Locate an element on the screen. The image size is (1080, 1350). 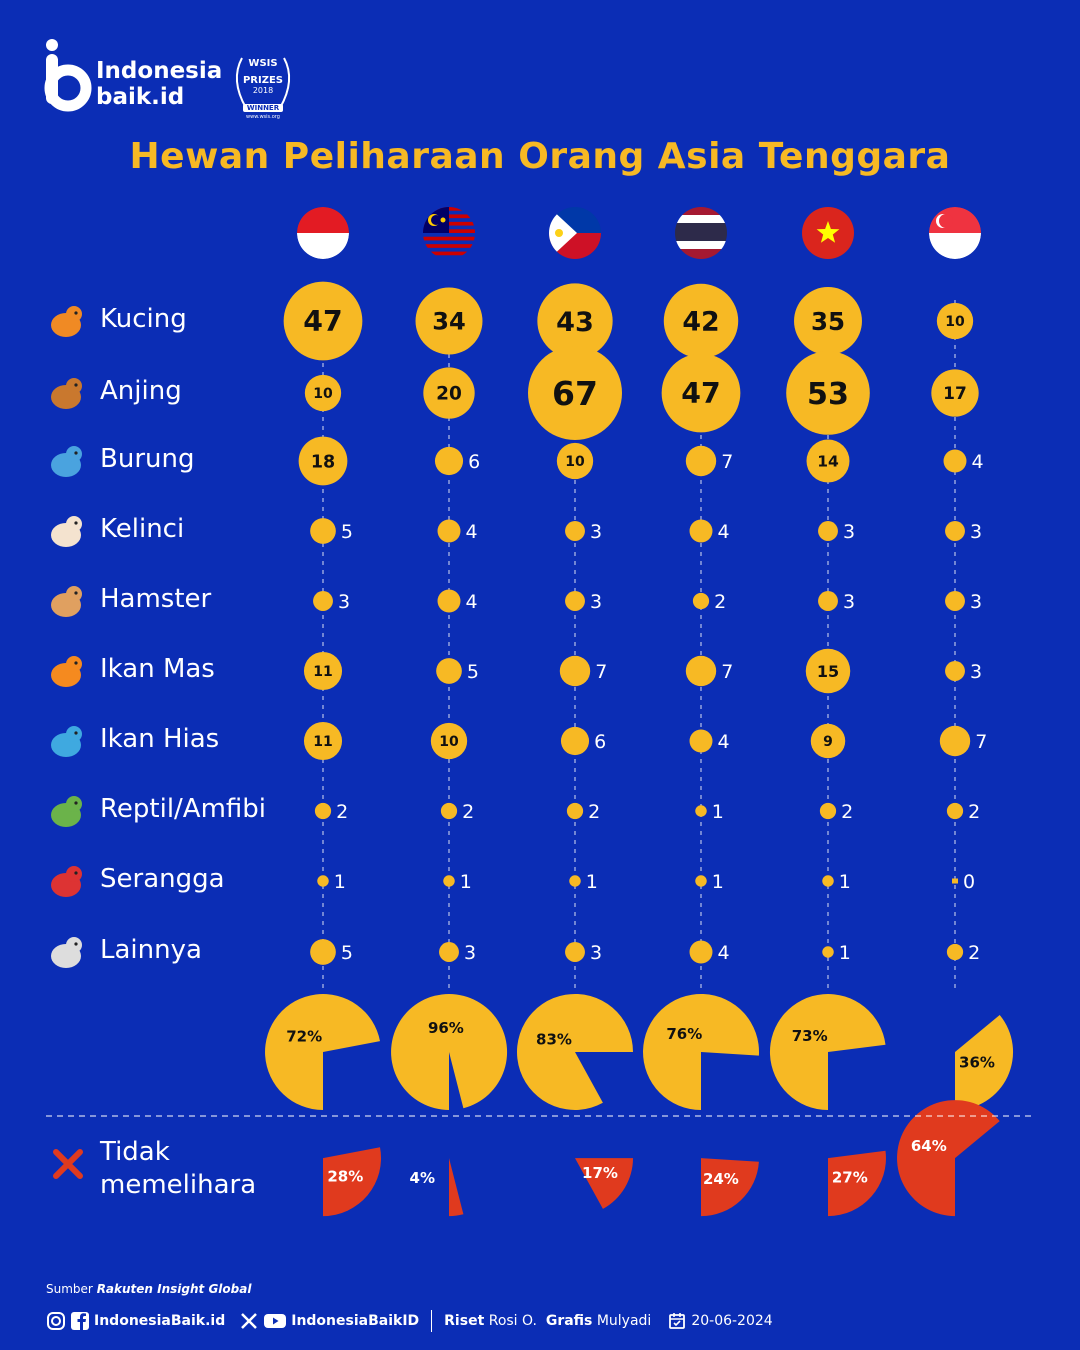
value-label: 34 is located at coordinates (449, 322).